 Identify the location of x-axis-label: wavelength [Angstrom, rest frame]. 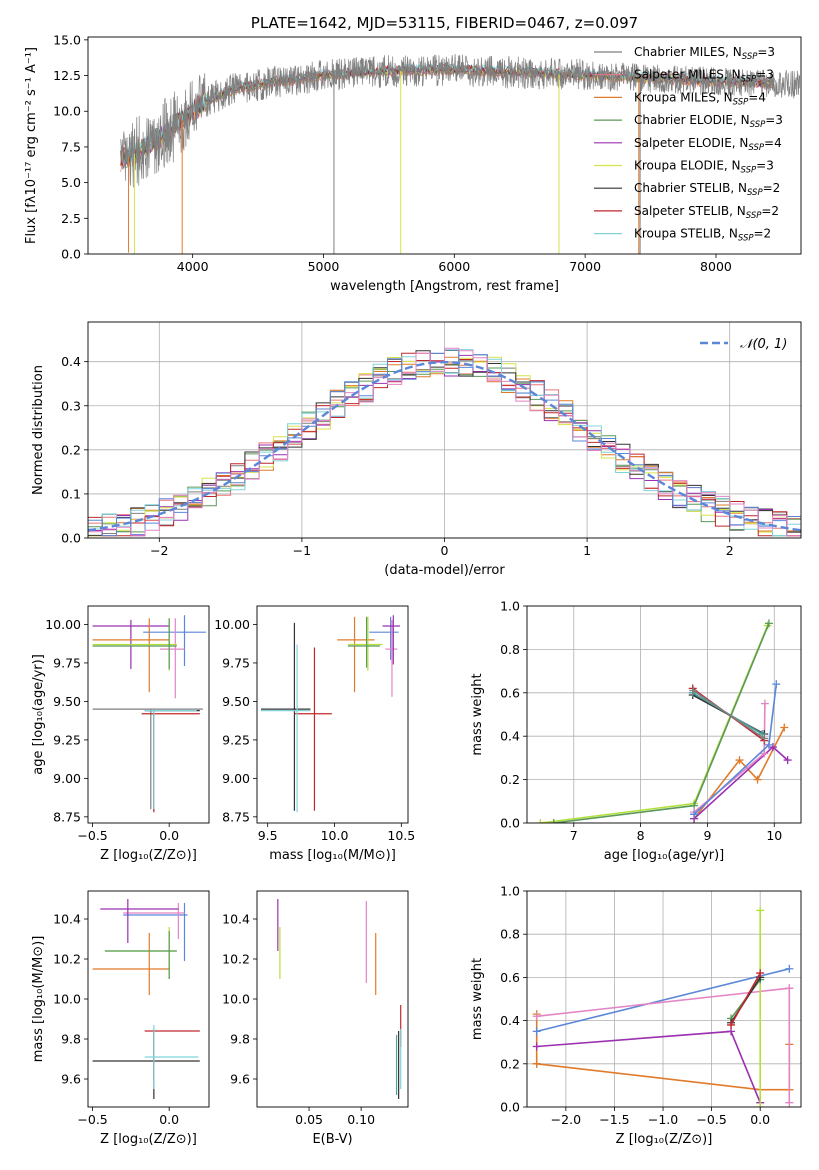
(444, 286).